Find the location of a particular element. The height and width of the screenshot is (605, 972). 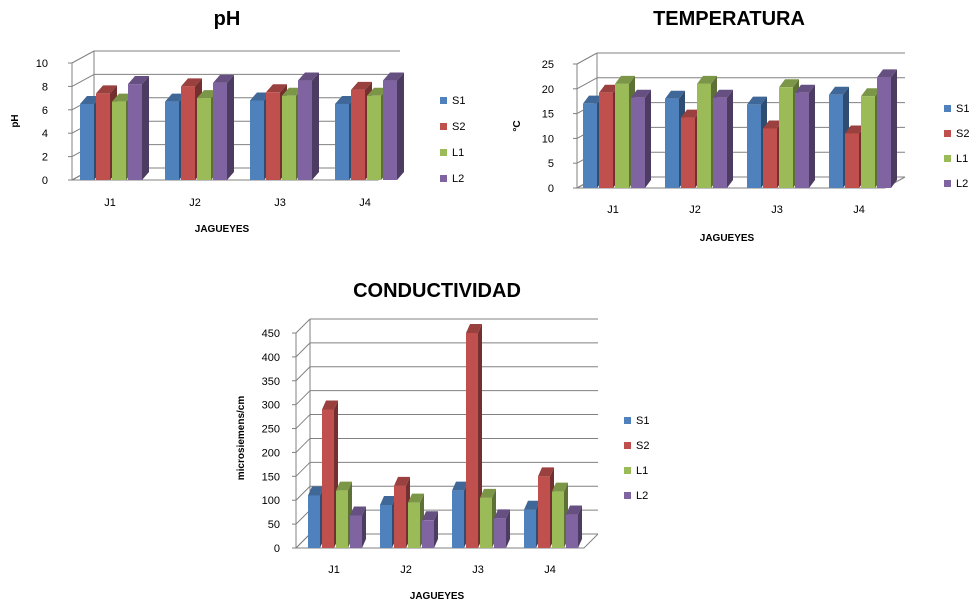

y-tick-label: 5 is located at coordinates (551, 164).